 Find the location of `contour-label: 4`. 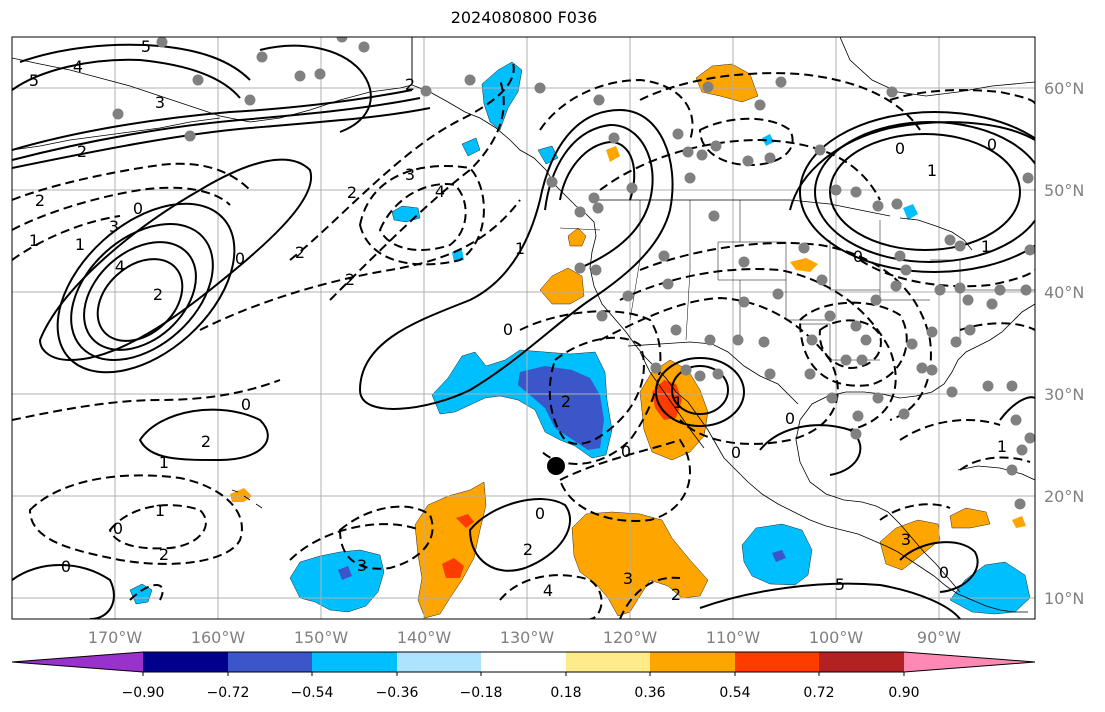

contour-label: 4 is located at coordinates (78, 66).